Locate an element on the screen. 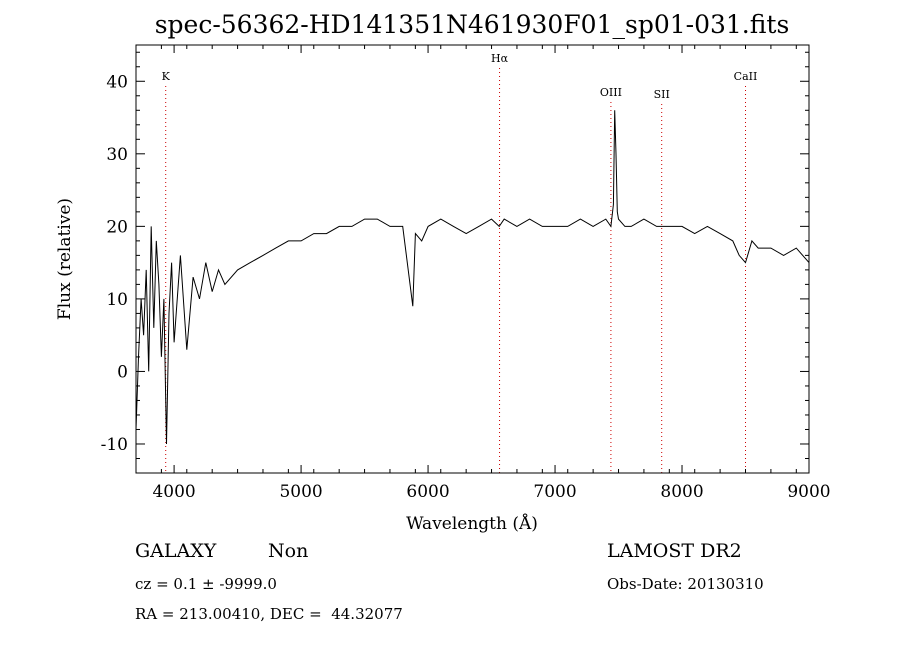 The width and height of the screenshot is (900, 650). spectral-line-label: CaII is located at coordinates (746, 76).